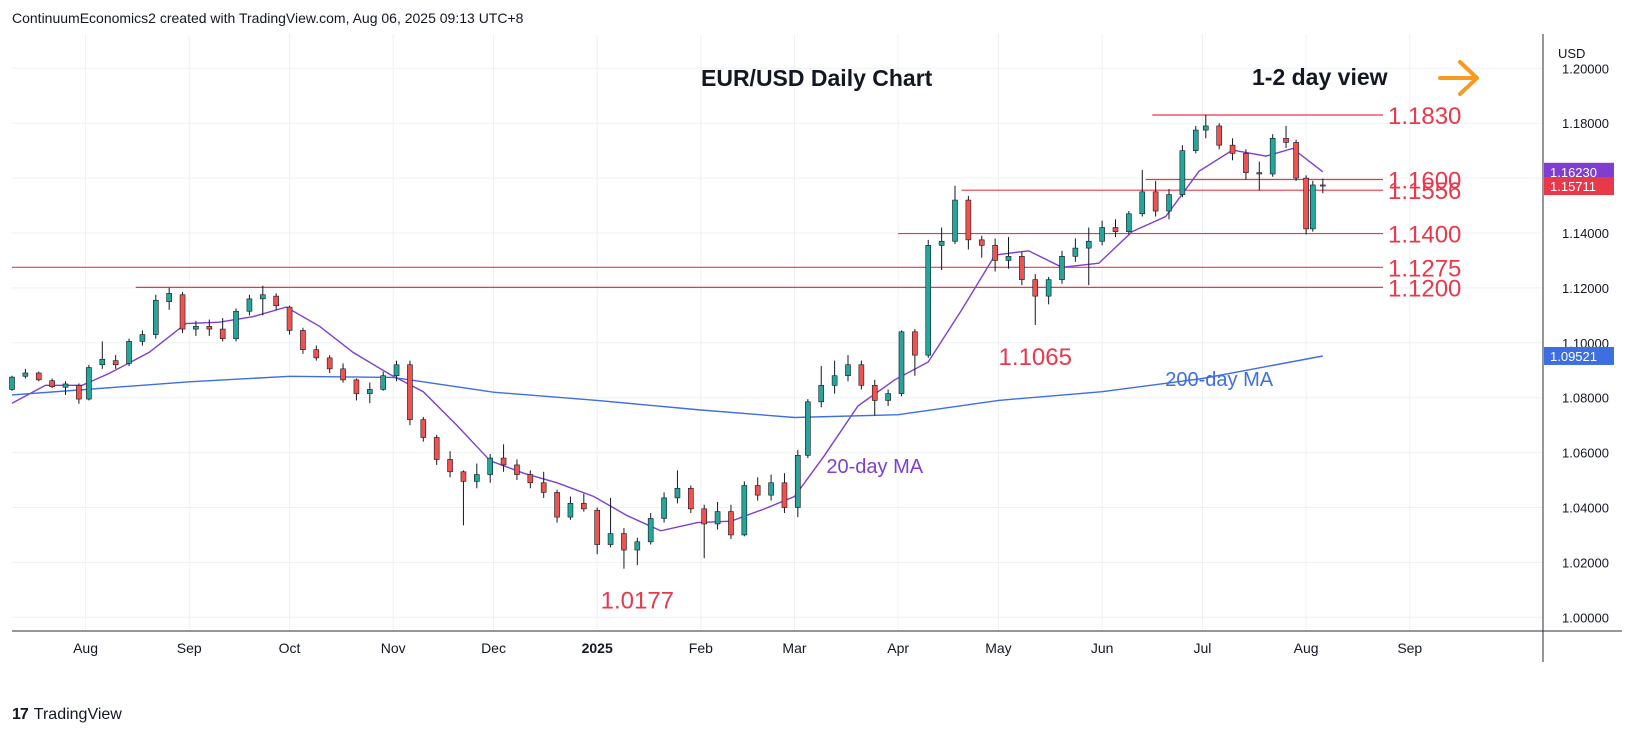 This screenshot has height=737, width=1634. Describe the element at coordinates (1424, 116) in the screenshot. I see `level-label: 1.1830` at that location.